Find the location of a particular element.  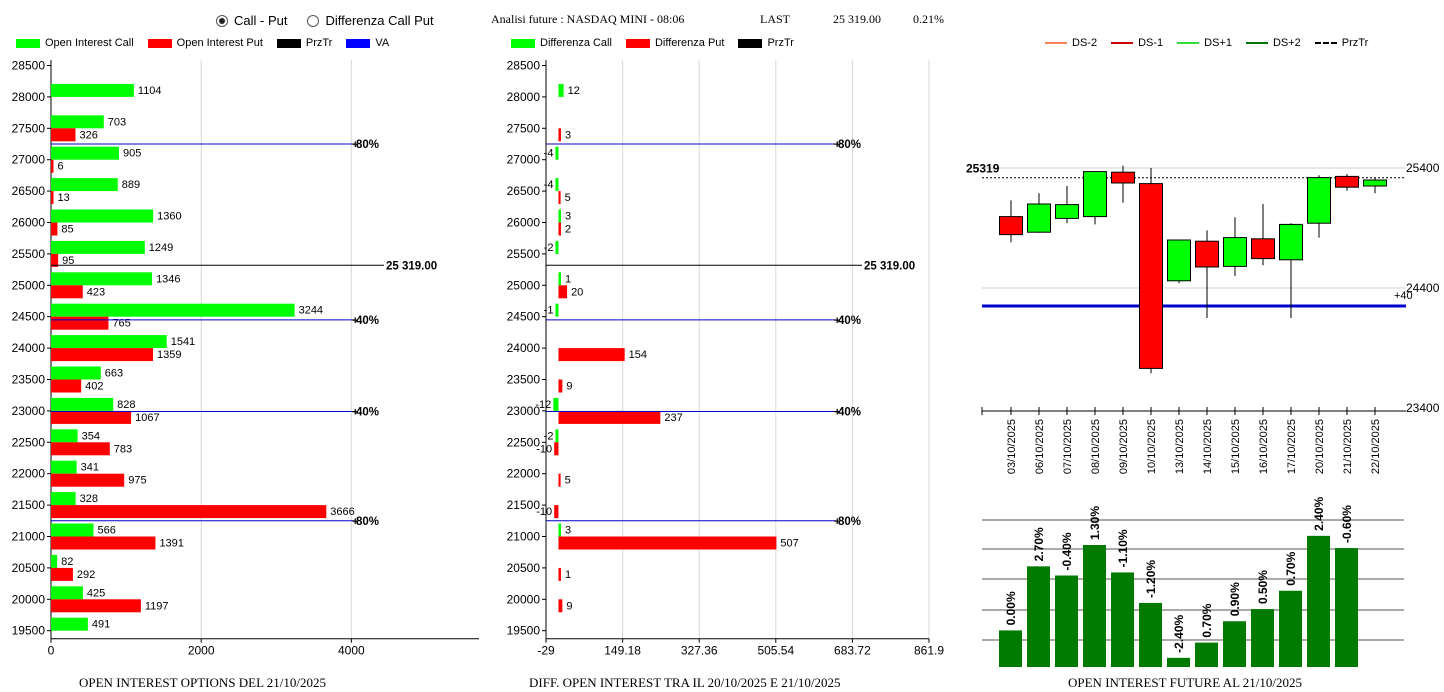

legend-item: Open Interest Put is located at coordinates (205, 43).